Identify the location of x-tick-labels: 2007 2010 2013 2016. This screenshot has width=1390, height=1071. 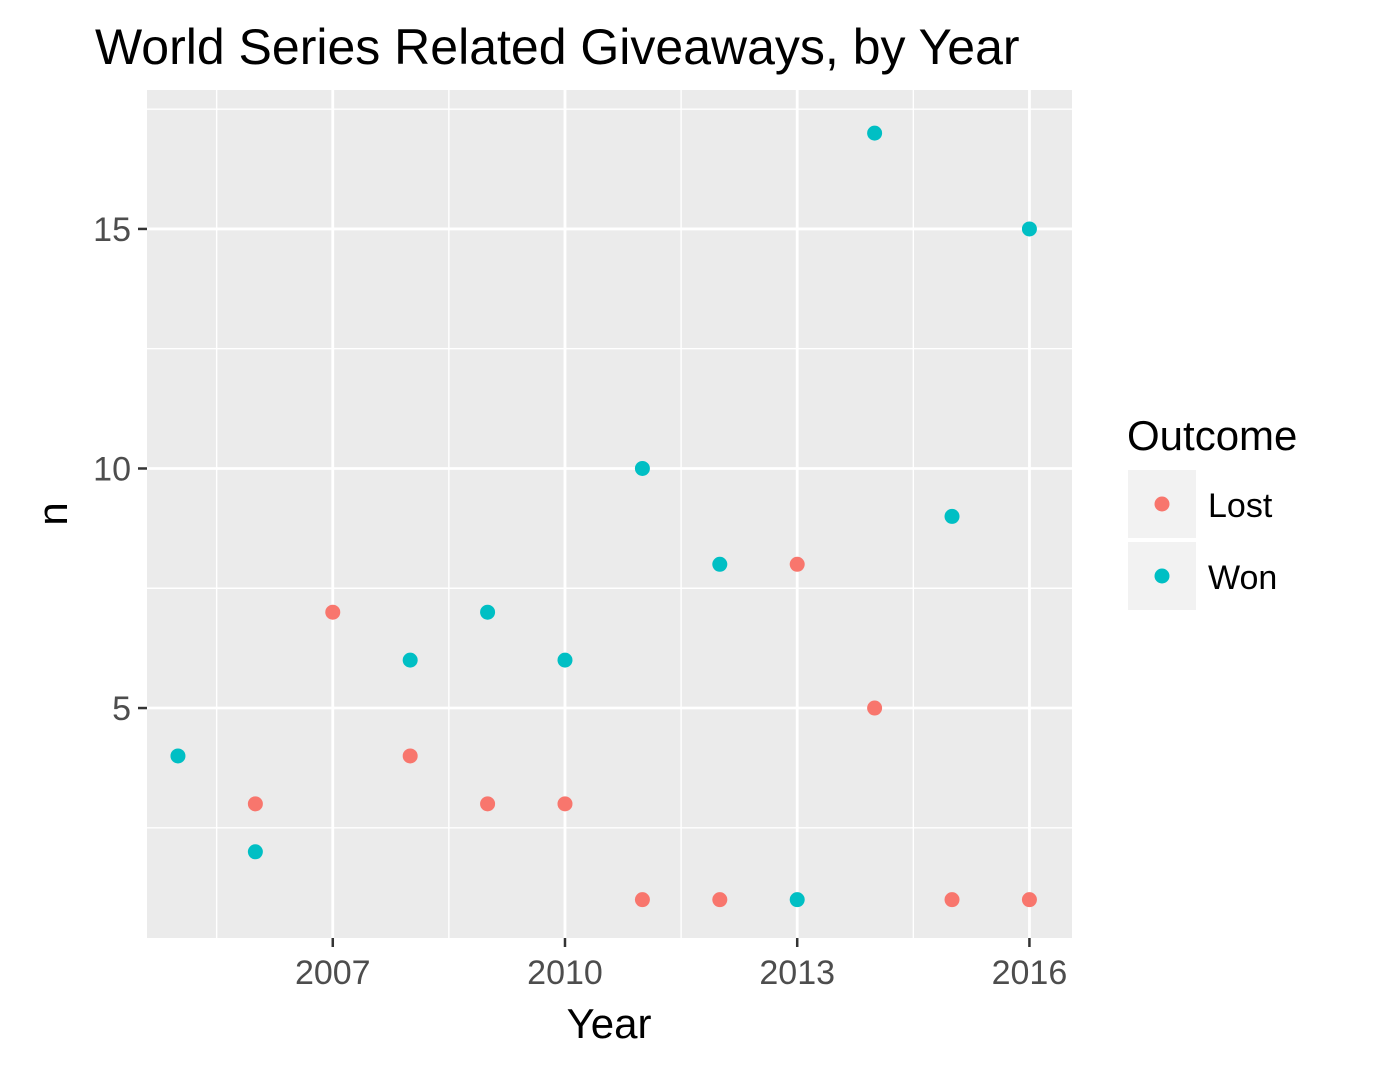
(681, 973).